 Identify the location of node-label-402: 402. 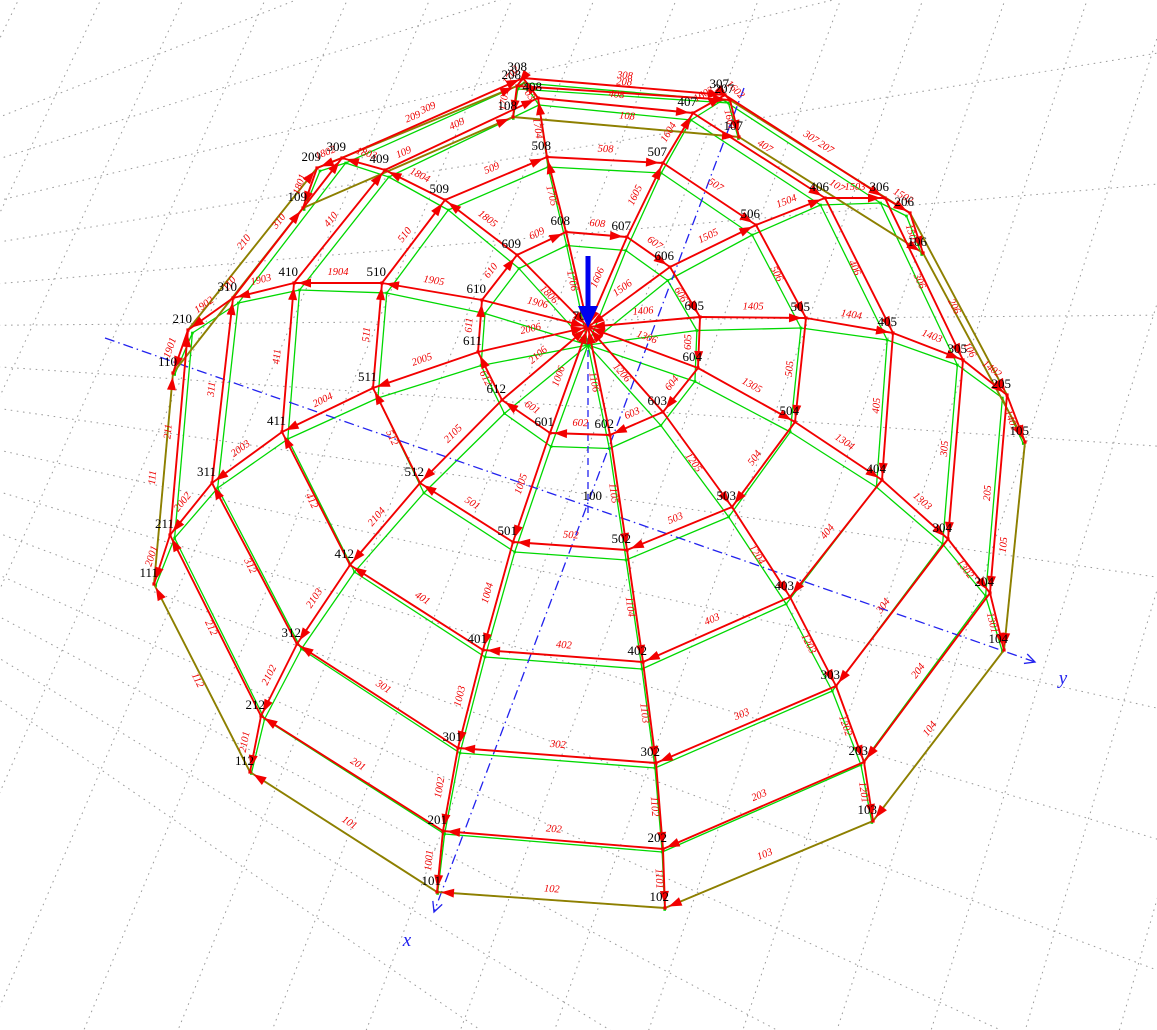
(638, 650).